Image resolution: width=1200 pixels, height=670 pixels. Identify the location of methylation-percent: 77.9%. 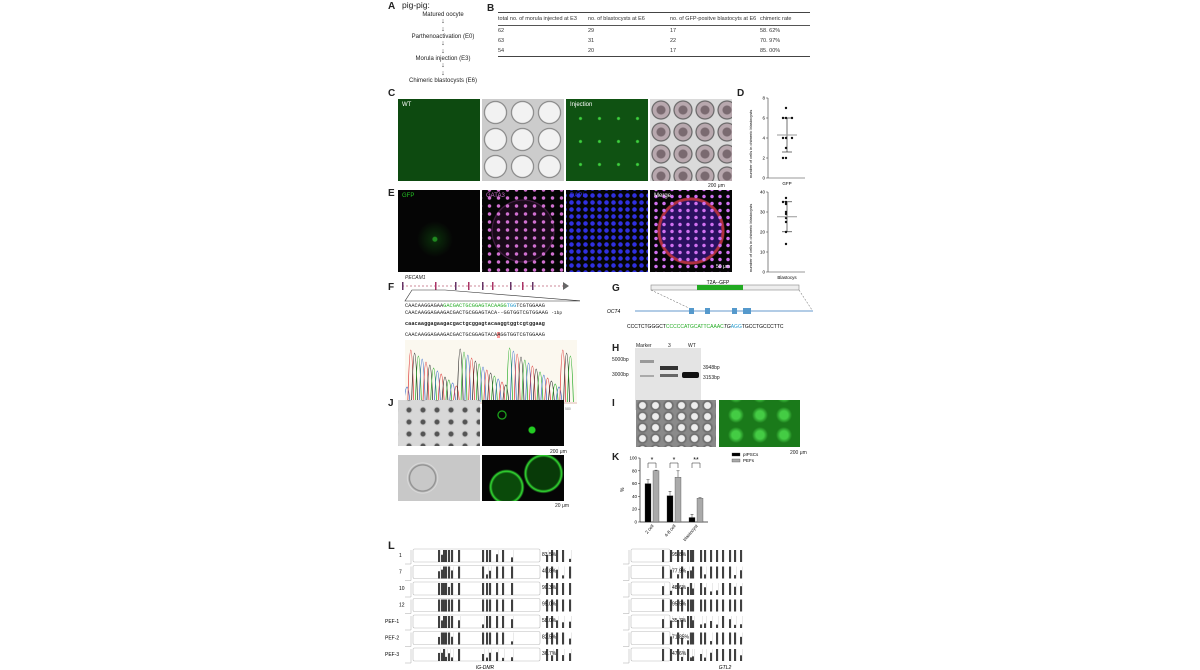
(679, 572).